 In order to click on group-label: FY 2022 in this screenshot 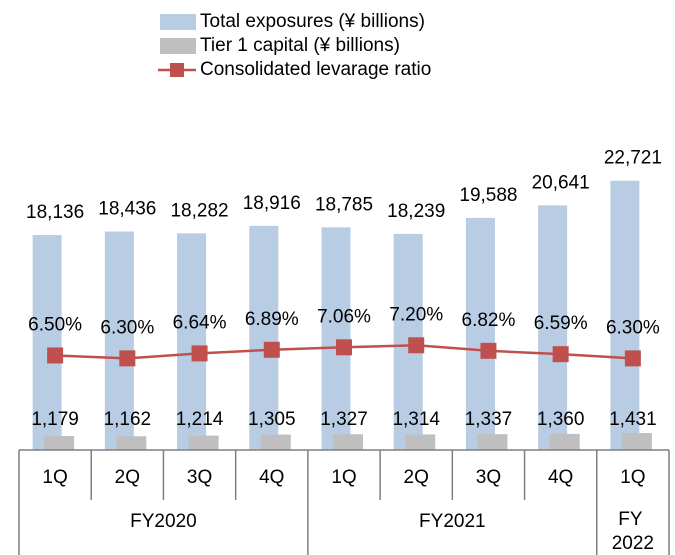, I will do `click(633, 531)`.